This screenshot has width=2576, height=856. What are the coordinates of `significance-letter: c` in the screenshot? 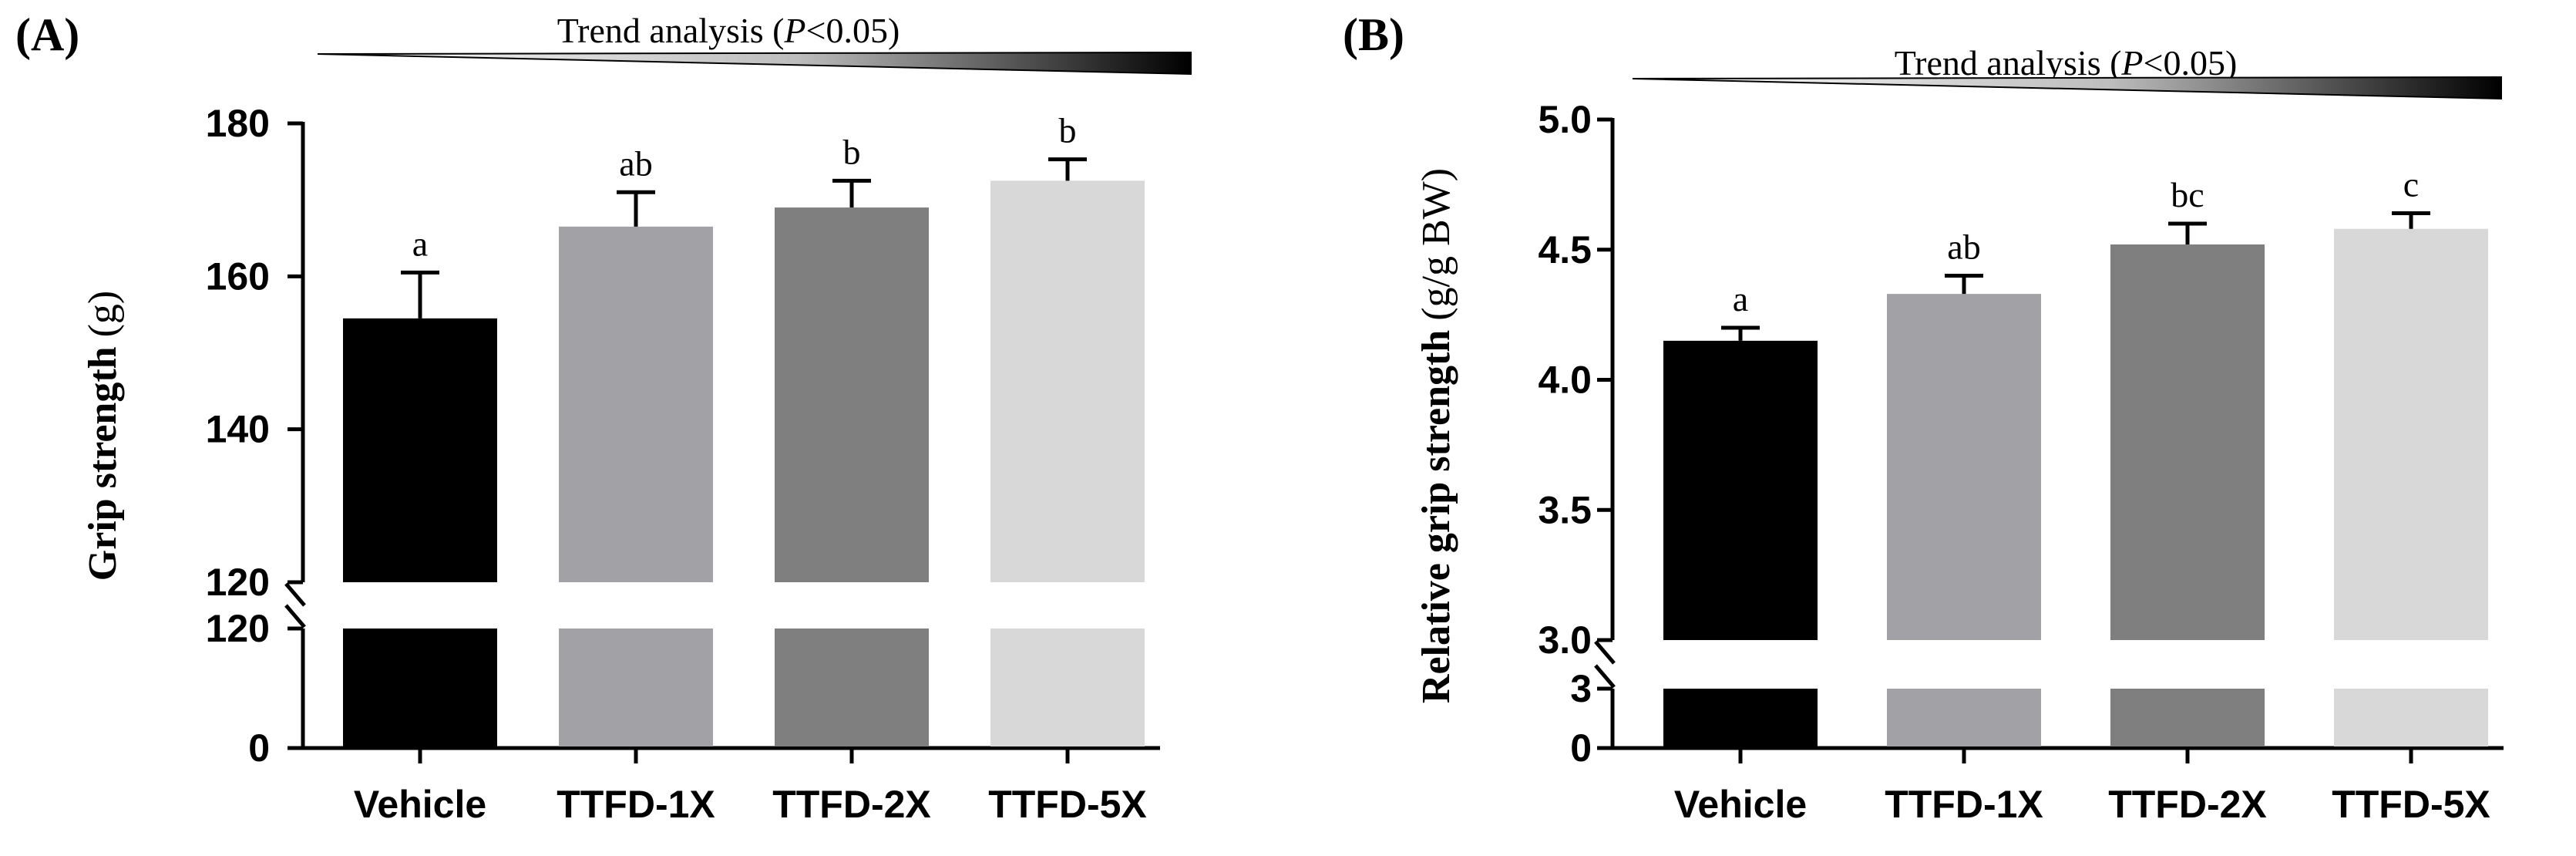 It's located at (2411, 184).